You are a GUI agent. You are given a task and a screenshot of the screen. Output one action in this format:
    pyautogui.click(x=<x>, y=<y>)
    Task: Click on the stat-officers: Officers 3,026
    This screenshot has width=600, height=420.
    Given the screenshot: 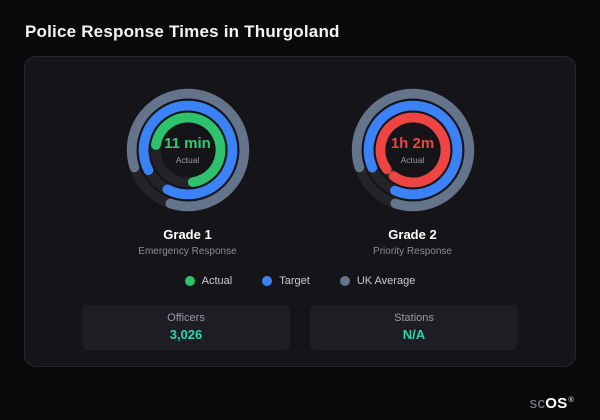 What is the action you would take?
    pyautogui.click(x=186, y=327)
    